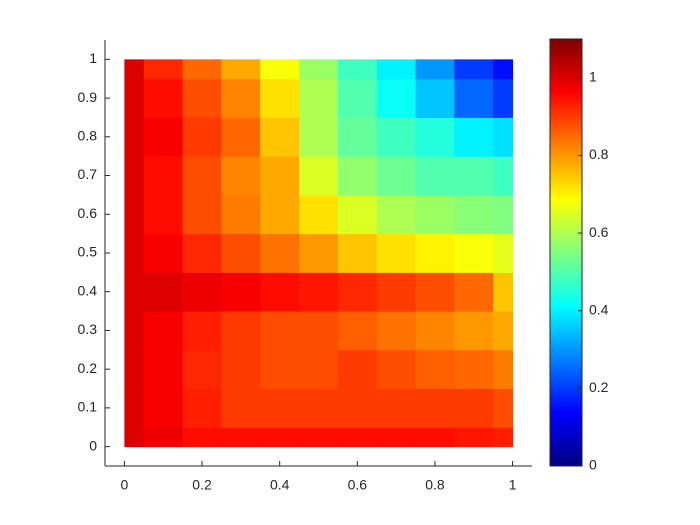 This screenshot has height=525, width=700. Describe the element at coordinates (513, 485) in the screenshot. I see `x-tick-label: 1` at that location.